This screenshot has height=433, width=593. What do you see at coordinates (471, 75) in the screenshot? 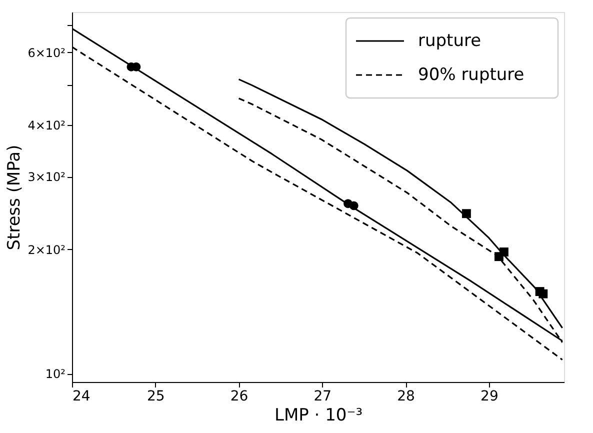
I see `legend-label: 90% rupture` at bounding box center [471, 75].